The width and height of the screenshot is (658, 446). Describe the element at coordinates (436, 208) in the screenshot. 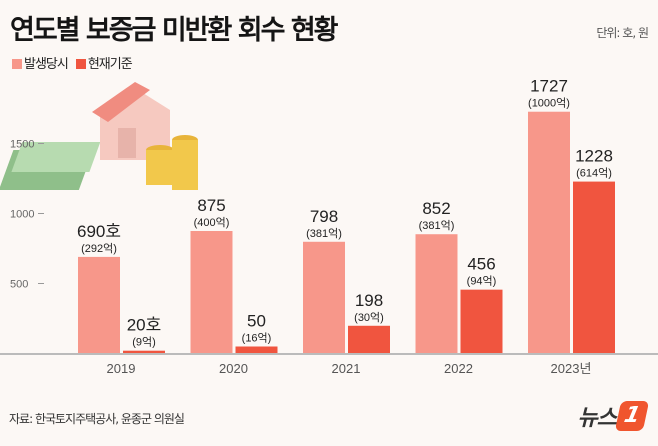

I see `data-label: 852` at that location.